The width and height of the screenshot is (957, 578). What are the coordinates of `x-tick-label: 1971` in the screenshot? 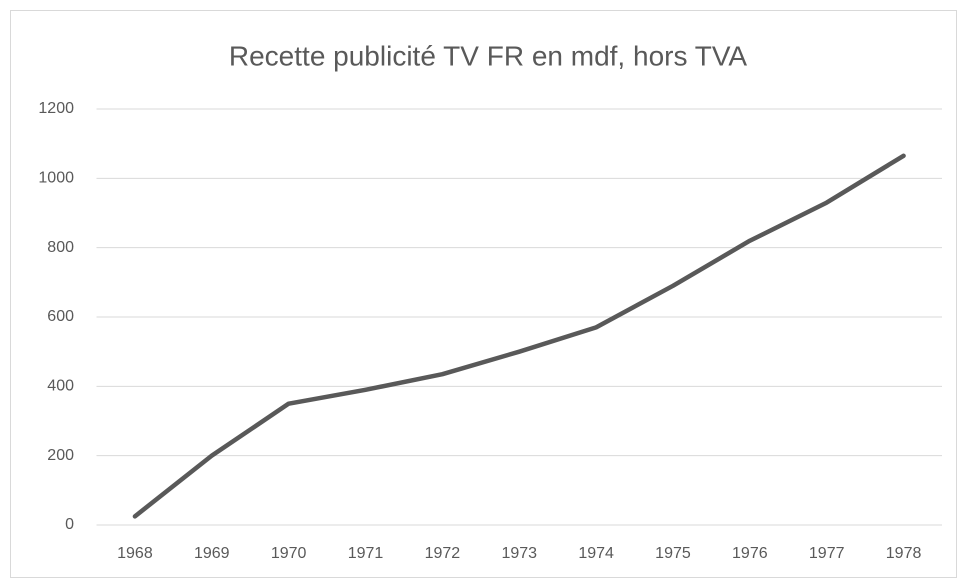 It's located at (366, 553).